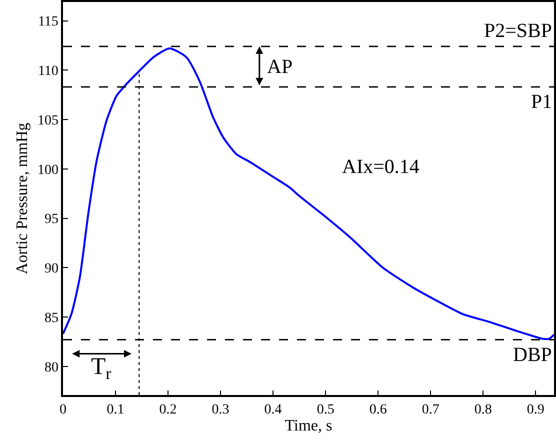 This screenshot has height=441, width=556. What do you see at coordinates (378, 410) in the screenshot?
I see `x-tick-label: 0.6` at bounding box center [378, 410].